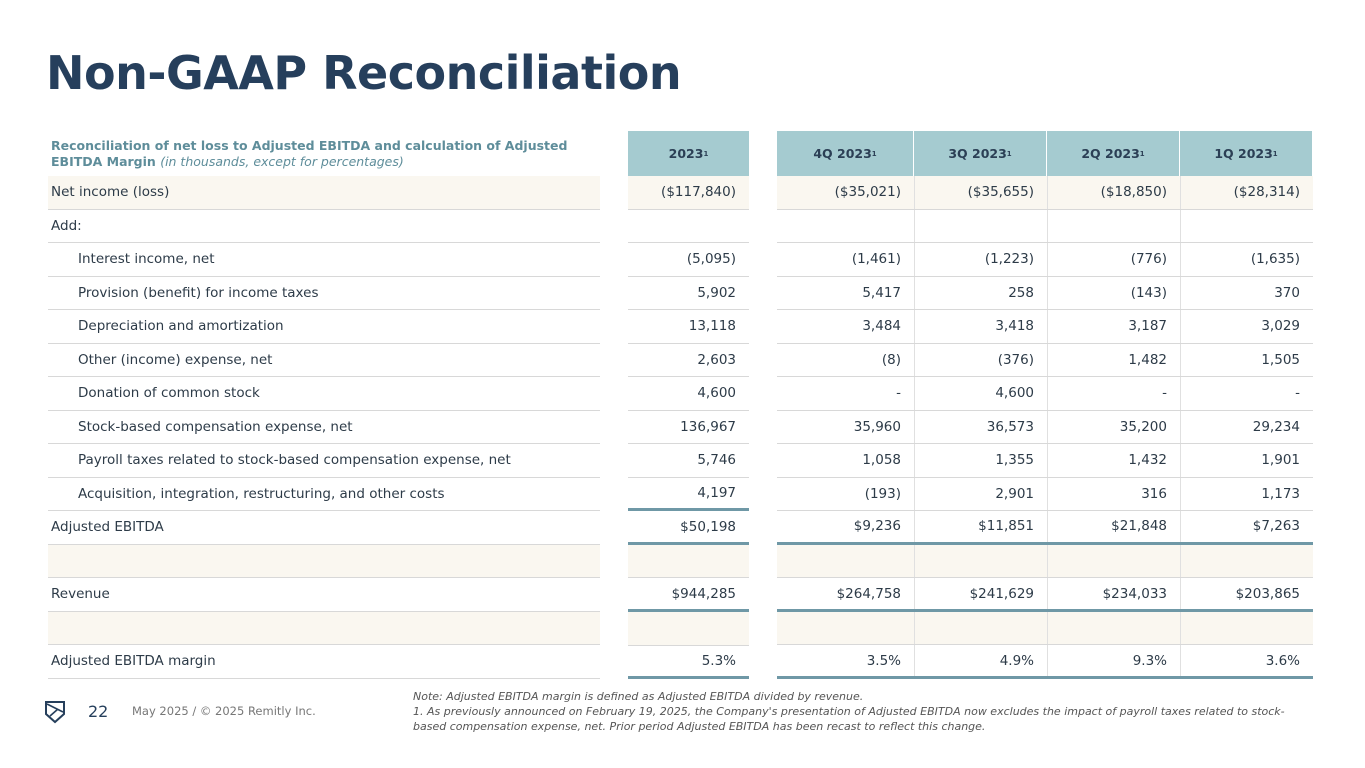  I want to click on cell-quarter: 3,187, so click(1113, 326).